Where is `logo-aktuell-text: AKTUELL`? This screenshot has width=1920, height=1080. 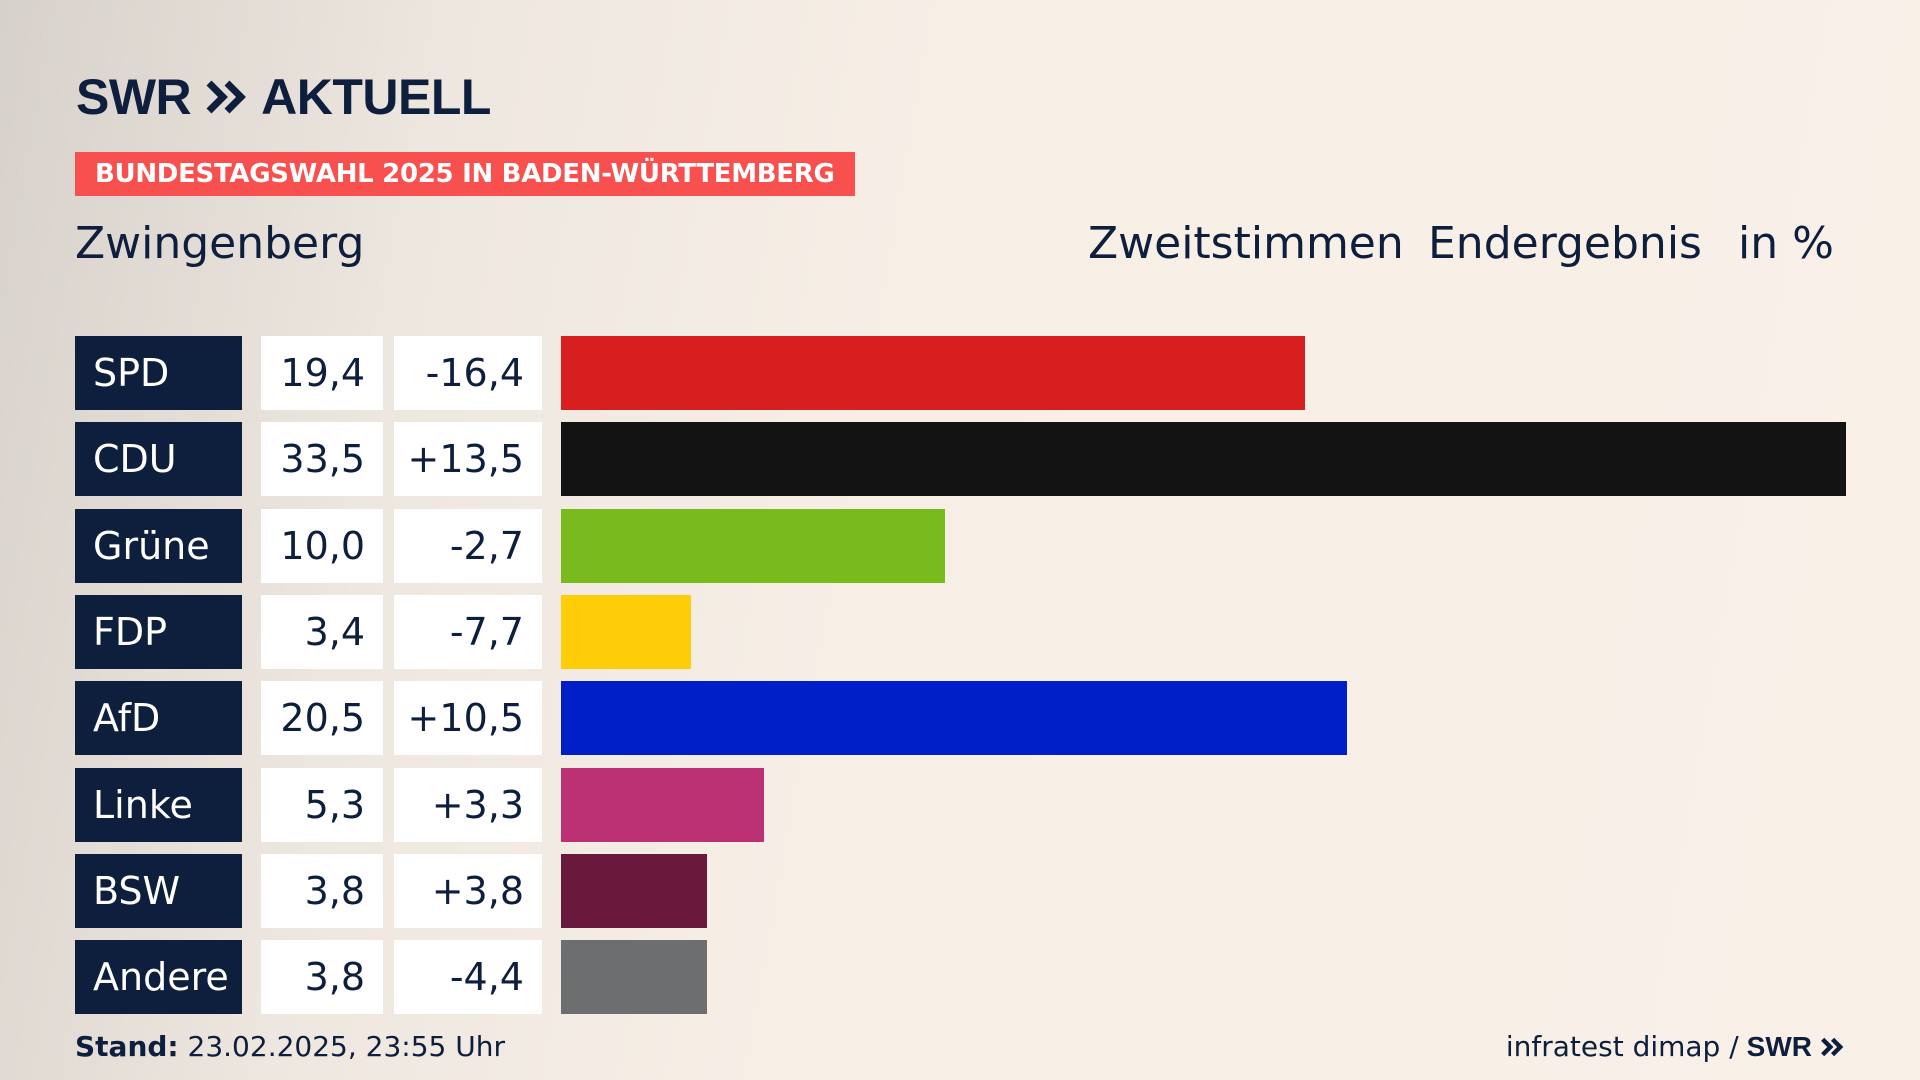 logo-aktuell-text: AKTUELL is located at coordinates (376, 97).